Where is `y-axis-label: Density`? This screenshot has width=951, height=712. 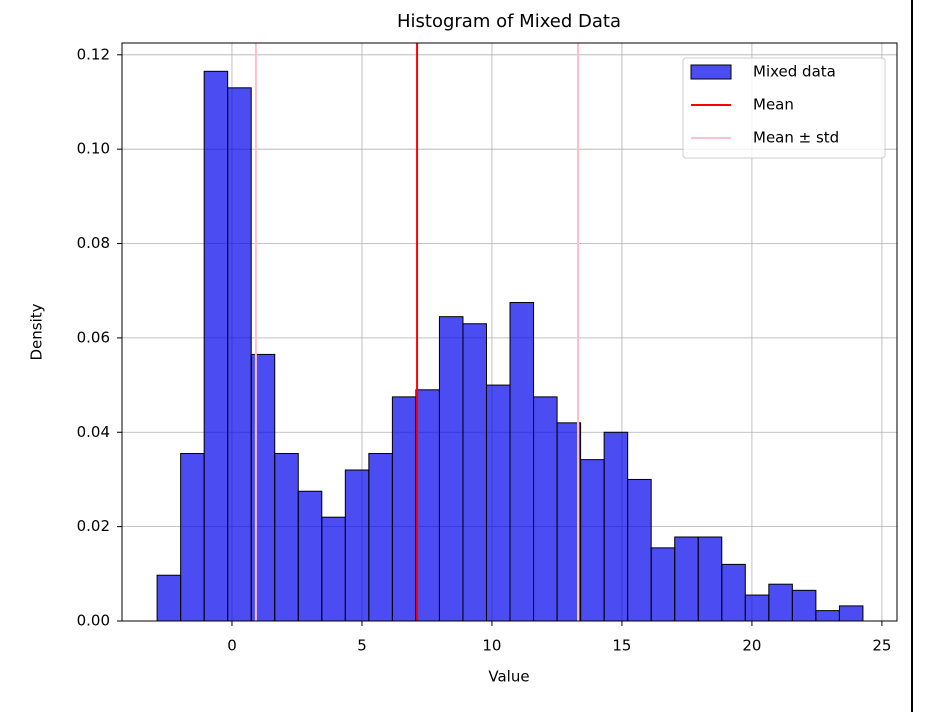
y-axis-label: Density is located at coordinates (37, 331).